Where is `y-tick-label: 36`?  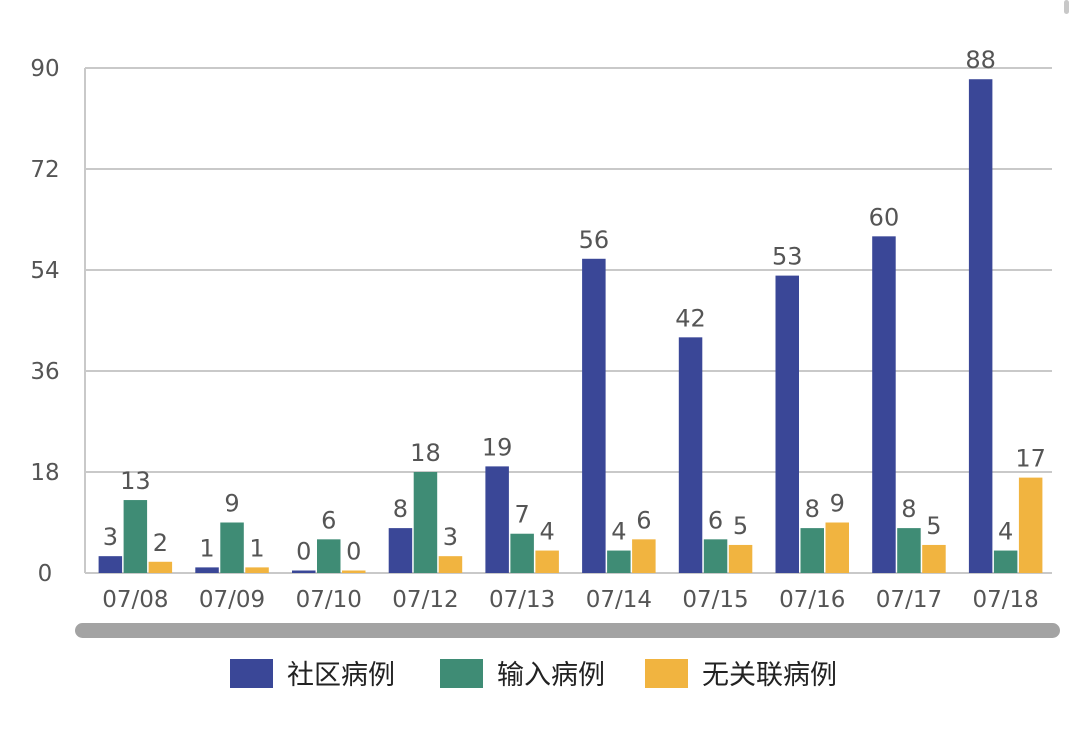
y-tick-label: 36 is located at coordinates (44, 372).